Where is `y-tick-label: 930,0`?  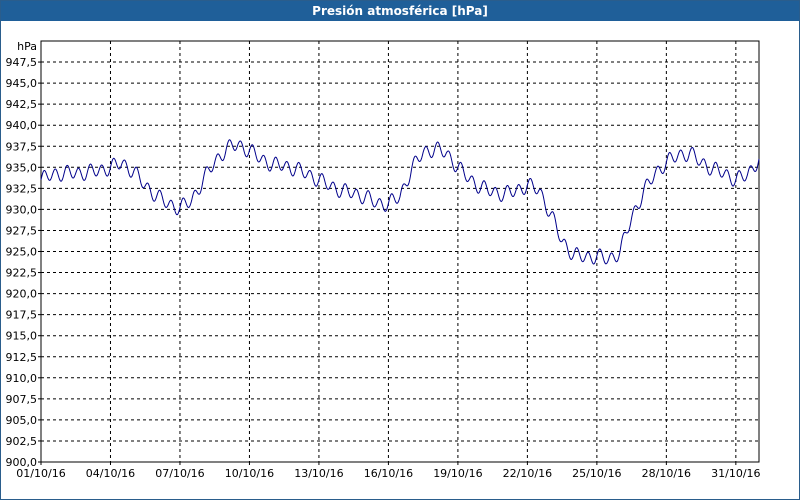
y-tick-label: 930,0 is located at coordinates (22, 209).